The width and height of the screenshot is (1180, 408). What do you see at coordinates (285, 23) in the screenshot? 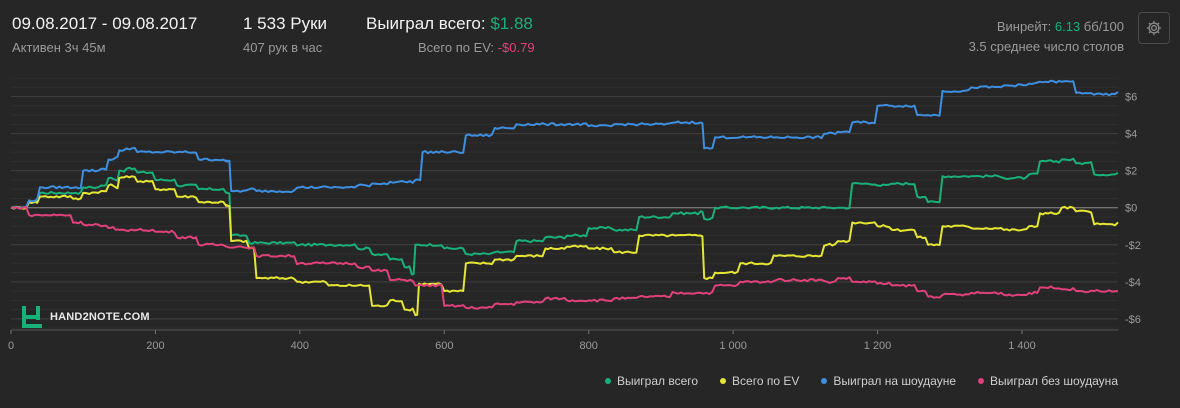
I see `hands-count: 1 533 Руки` at bounding box center [285, 23].